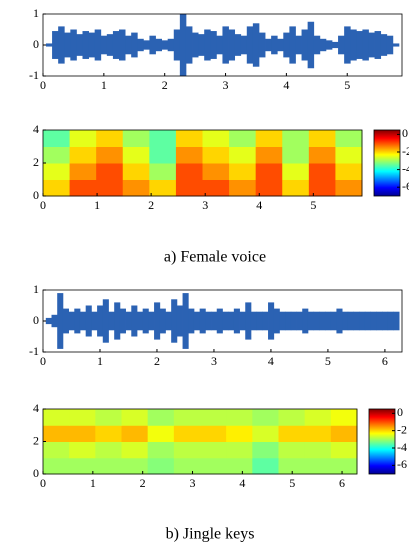 The width and height of the screenshot is (409, 548). What do you see at coordinates (402, 447) in the screenshot?
I see `colorbar-tick-label: -4` at bounding box center [402, 447].